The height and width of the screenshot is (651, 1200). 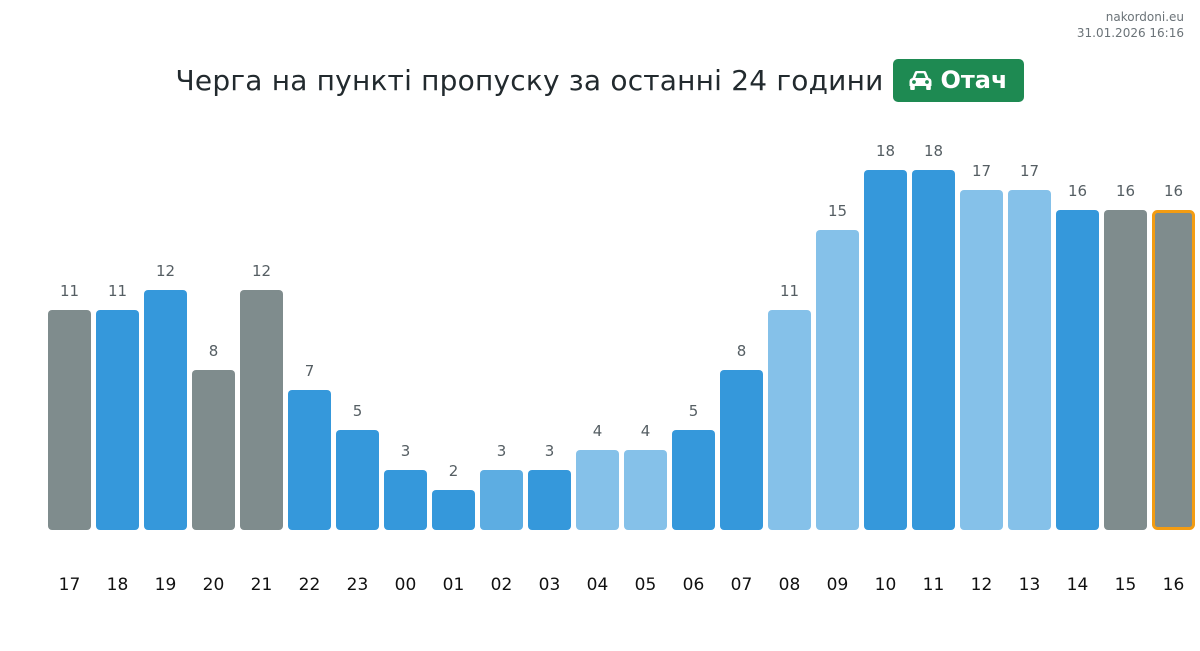 What do you see at coordinates (694, 585) in the screenshot?
I see `x-tick-06: 06` at bounding box center [694, 585].